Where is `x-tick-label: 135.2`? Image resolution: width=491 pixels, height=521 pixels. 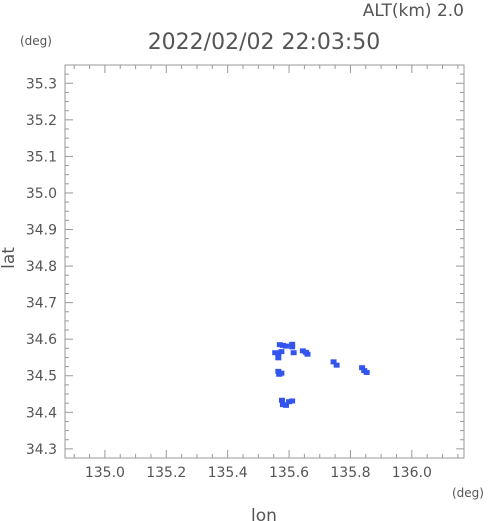
x-tick-label: 135.2 is located at coordinates (166, 473).